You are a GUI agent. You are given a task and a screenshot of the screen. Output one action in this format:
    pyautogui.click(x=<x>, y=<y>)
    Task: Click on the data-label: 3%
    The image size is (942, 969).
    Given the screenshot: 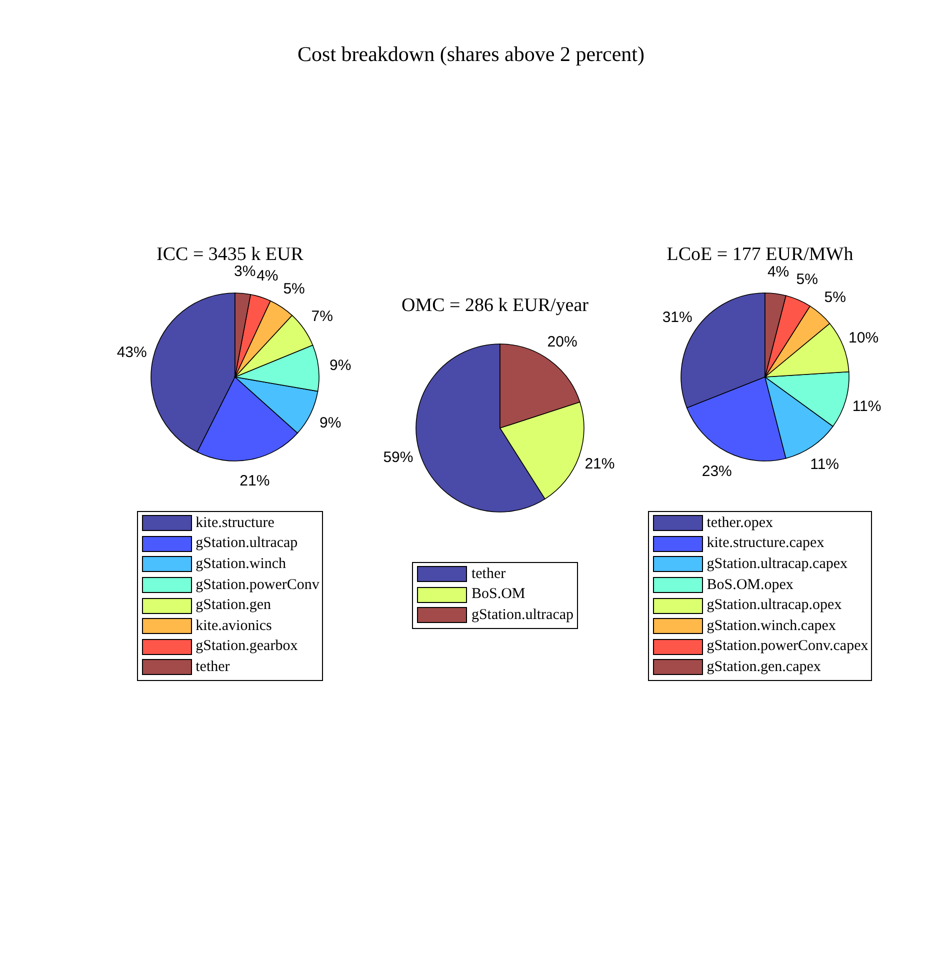 What is the action you would take?
    pyautogui.click(x=245, y=271)
    